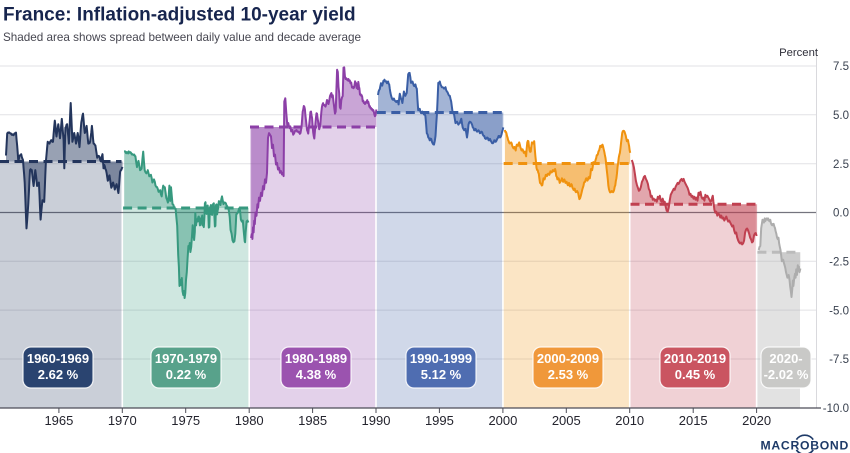  I want to click on svg-text: -10.0, so click(836, 409).